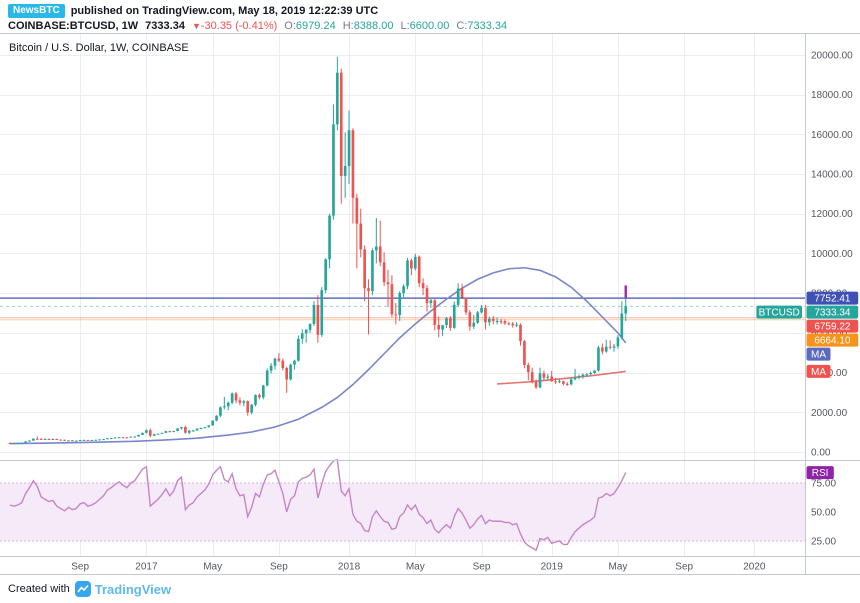 The image size is (860, 603). I want to click on rsi-badge: RSI, so click(820, 473).